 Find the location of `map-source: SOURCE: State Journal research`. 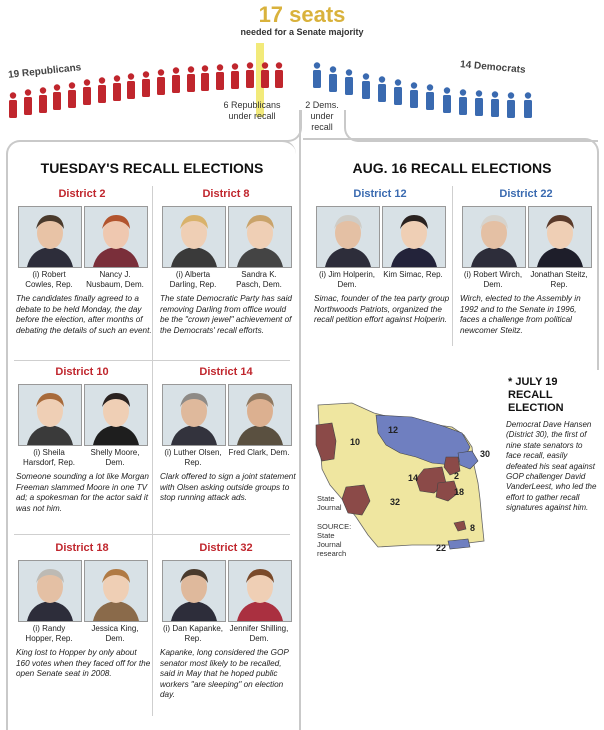

map-source: SOURCE: State Journal research is located at coordinates (334, 540).